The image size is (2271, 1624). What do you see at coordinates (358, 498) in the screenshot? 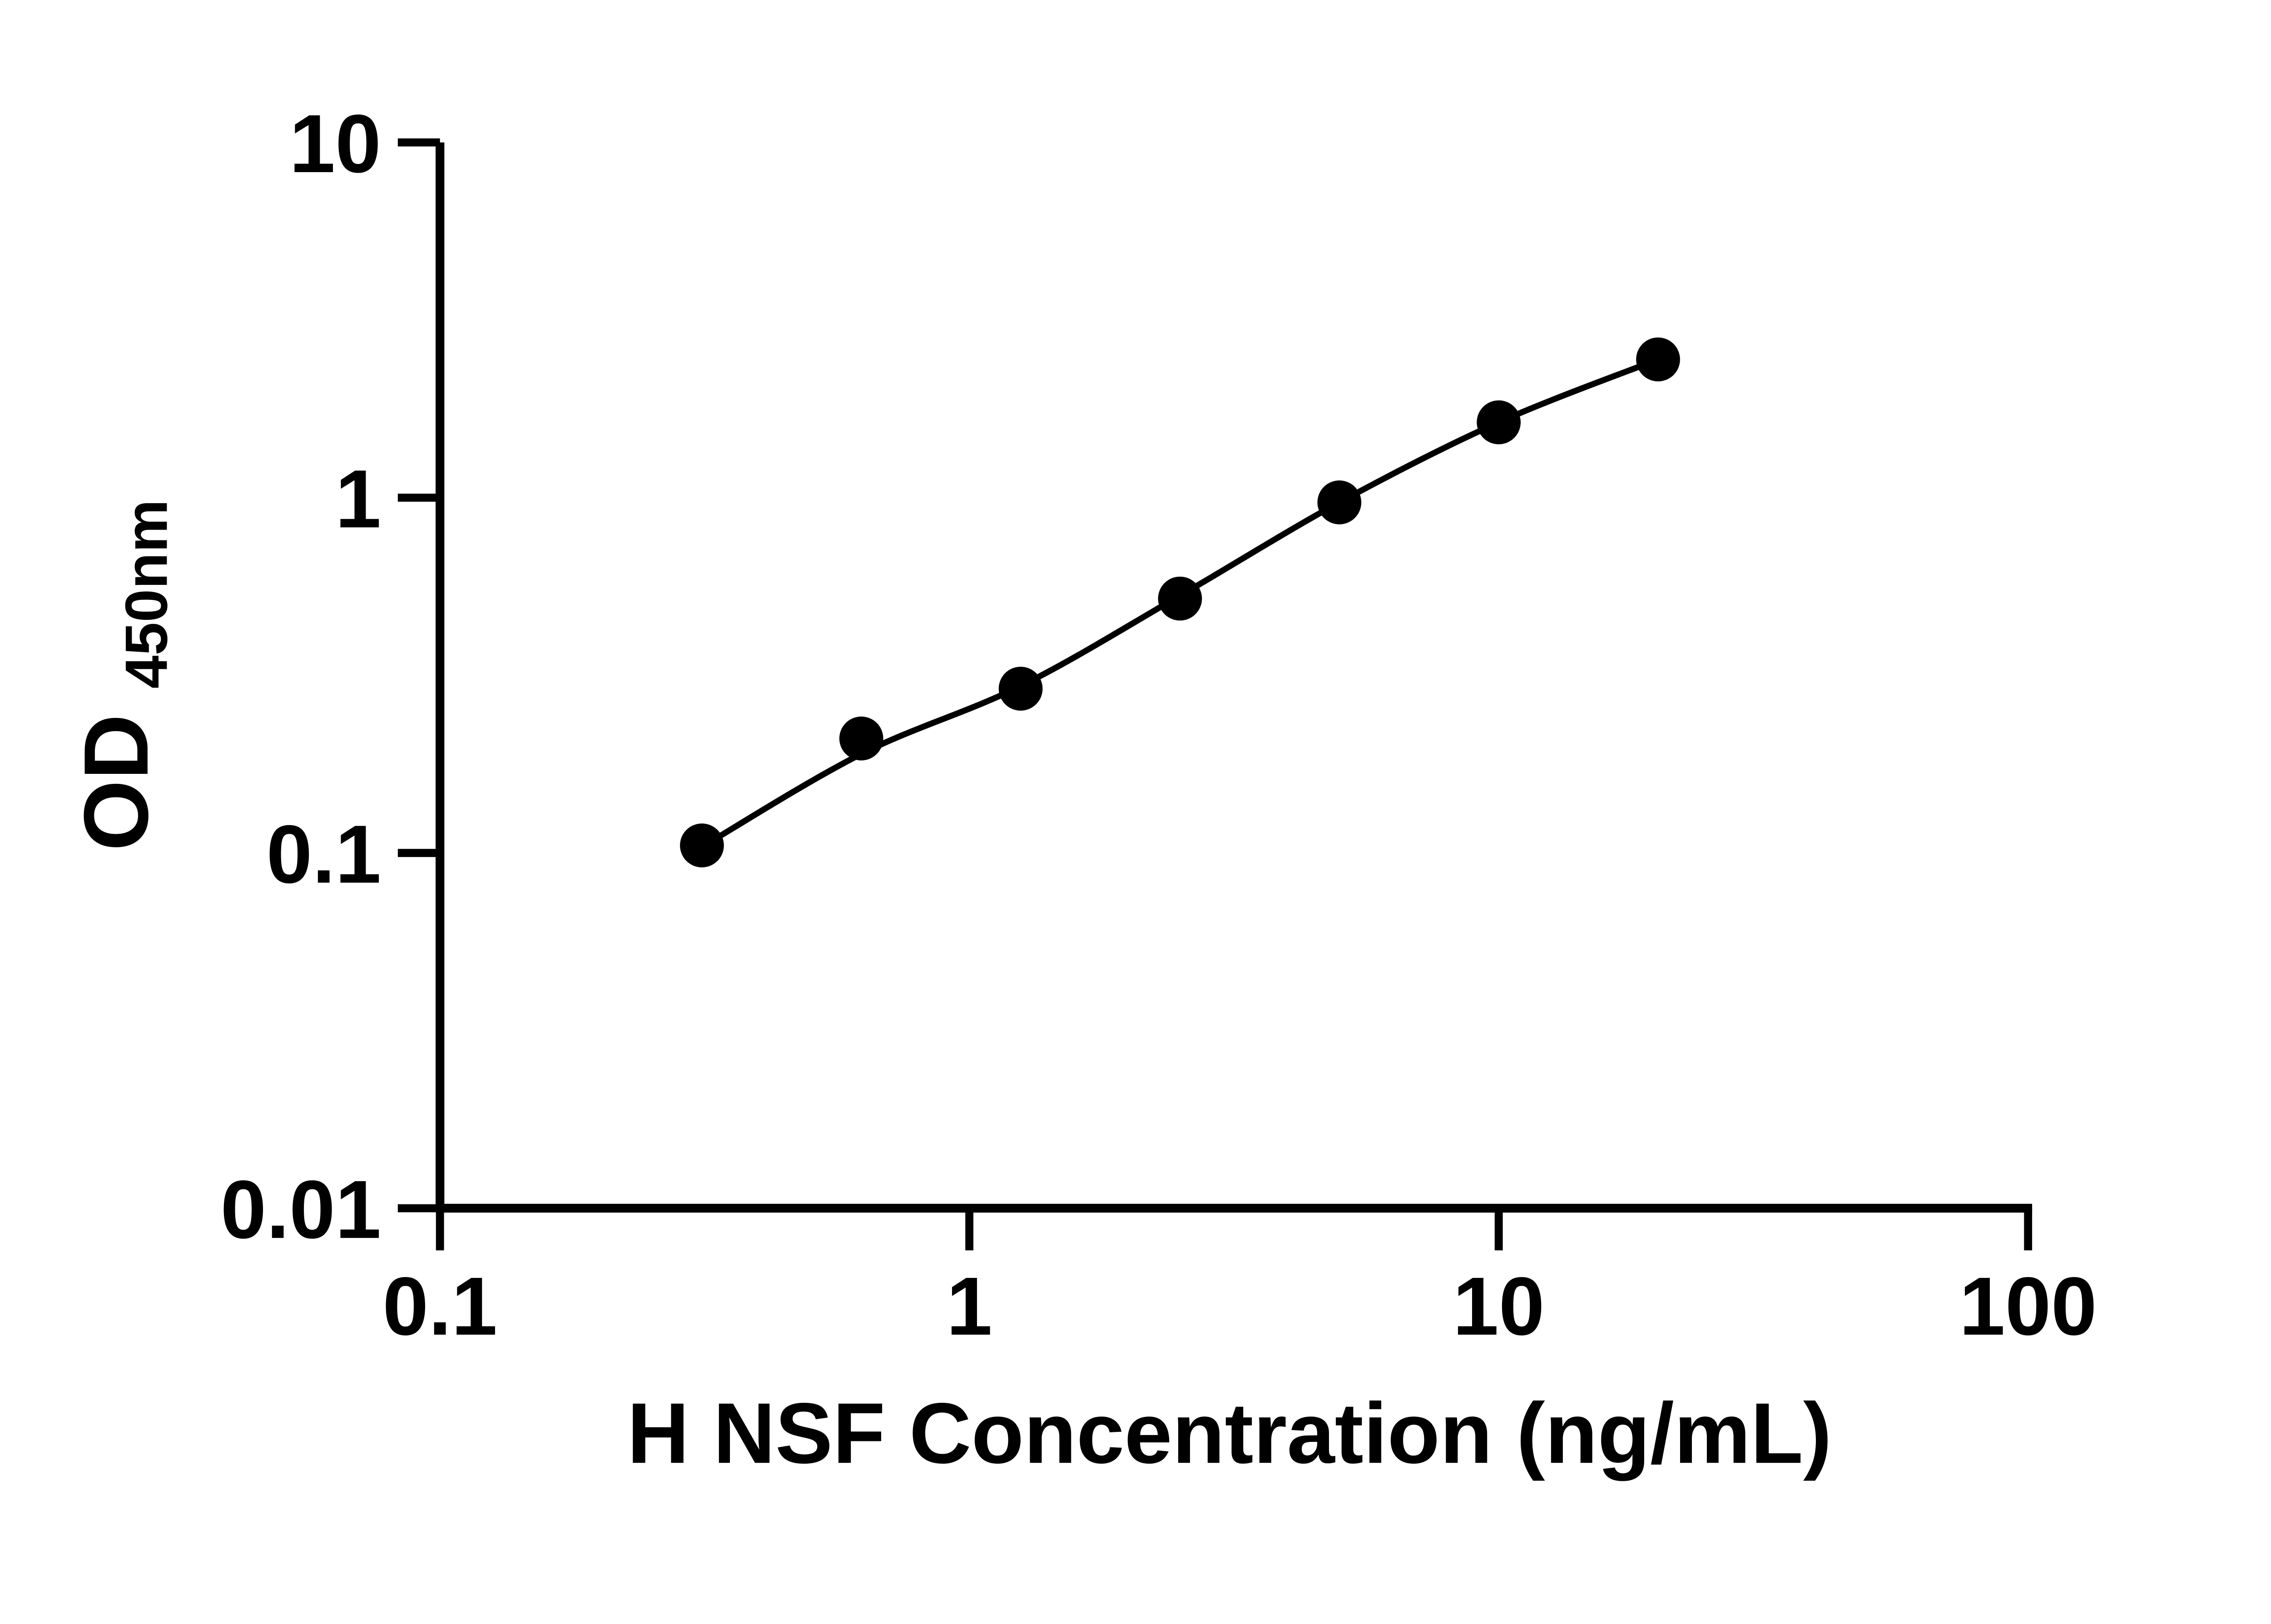
I see `y-axis-tick-label: 1` at bounding box center [358, 498].